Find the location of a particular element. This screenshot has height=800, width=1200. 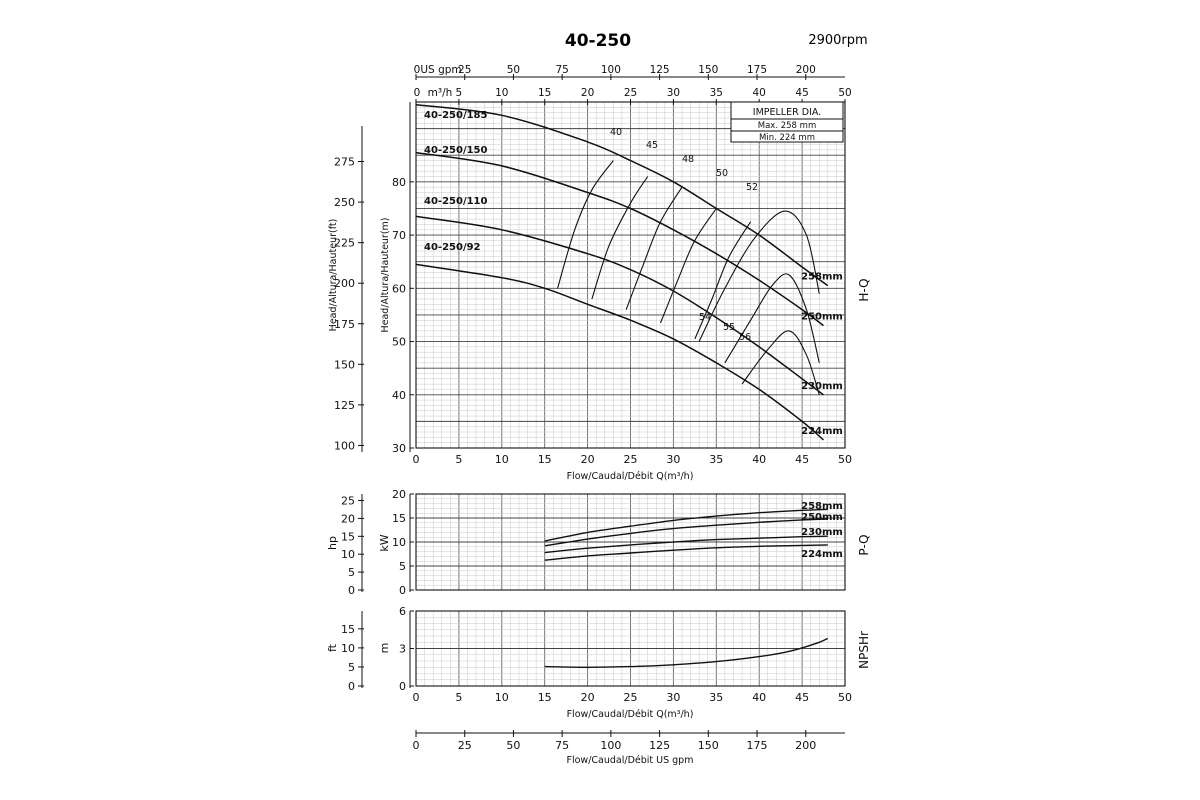

efficiency-label-45: 45 is located at coordinates (652, 145).